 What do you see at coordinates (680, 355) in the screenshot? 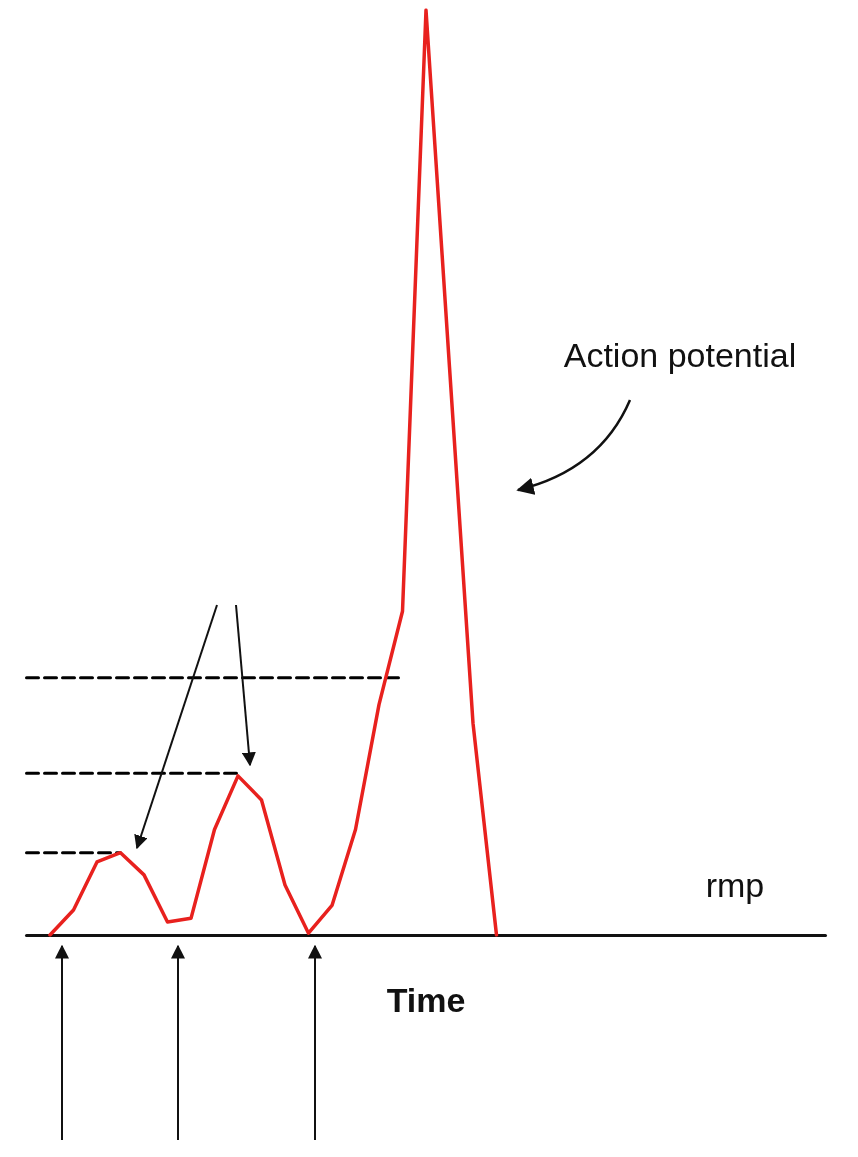
I see `annotation: Action potential` at bounding box center [680, 355].